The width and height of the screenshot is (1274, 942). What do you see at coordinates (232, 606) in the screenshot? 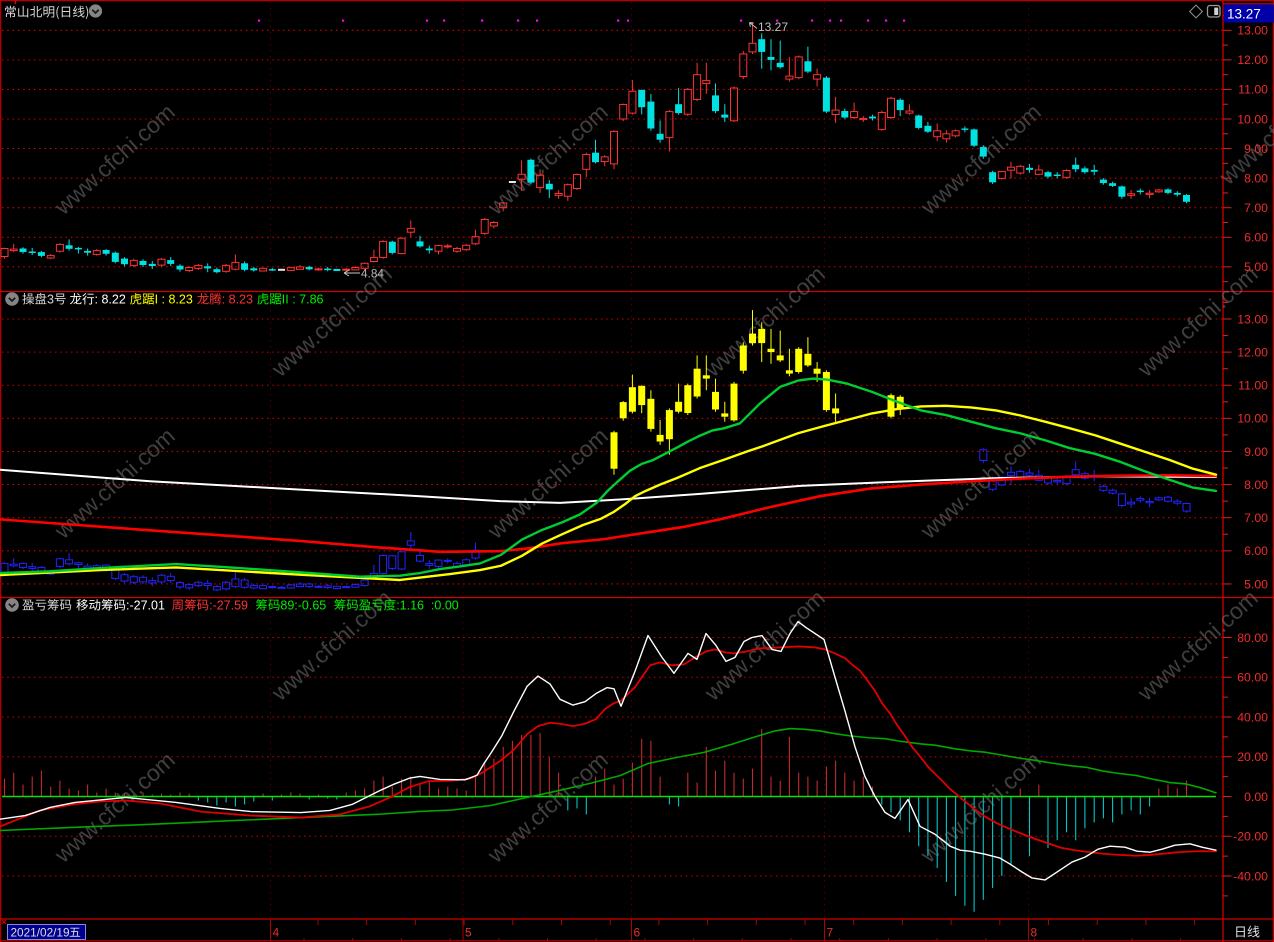
I see `svg-text: :-27.59` at bounding box center [232, 606].